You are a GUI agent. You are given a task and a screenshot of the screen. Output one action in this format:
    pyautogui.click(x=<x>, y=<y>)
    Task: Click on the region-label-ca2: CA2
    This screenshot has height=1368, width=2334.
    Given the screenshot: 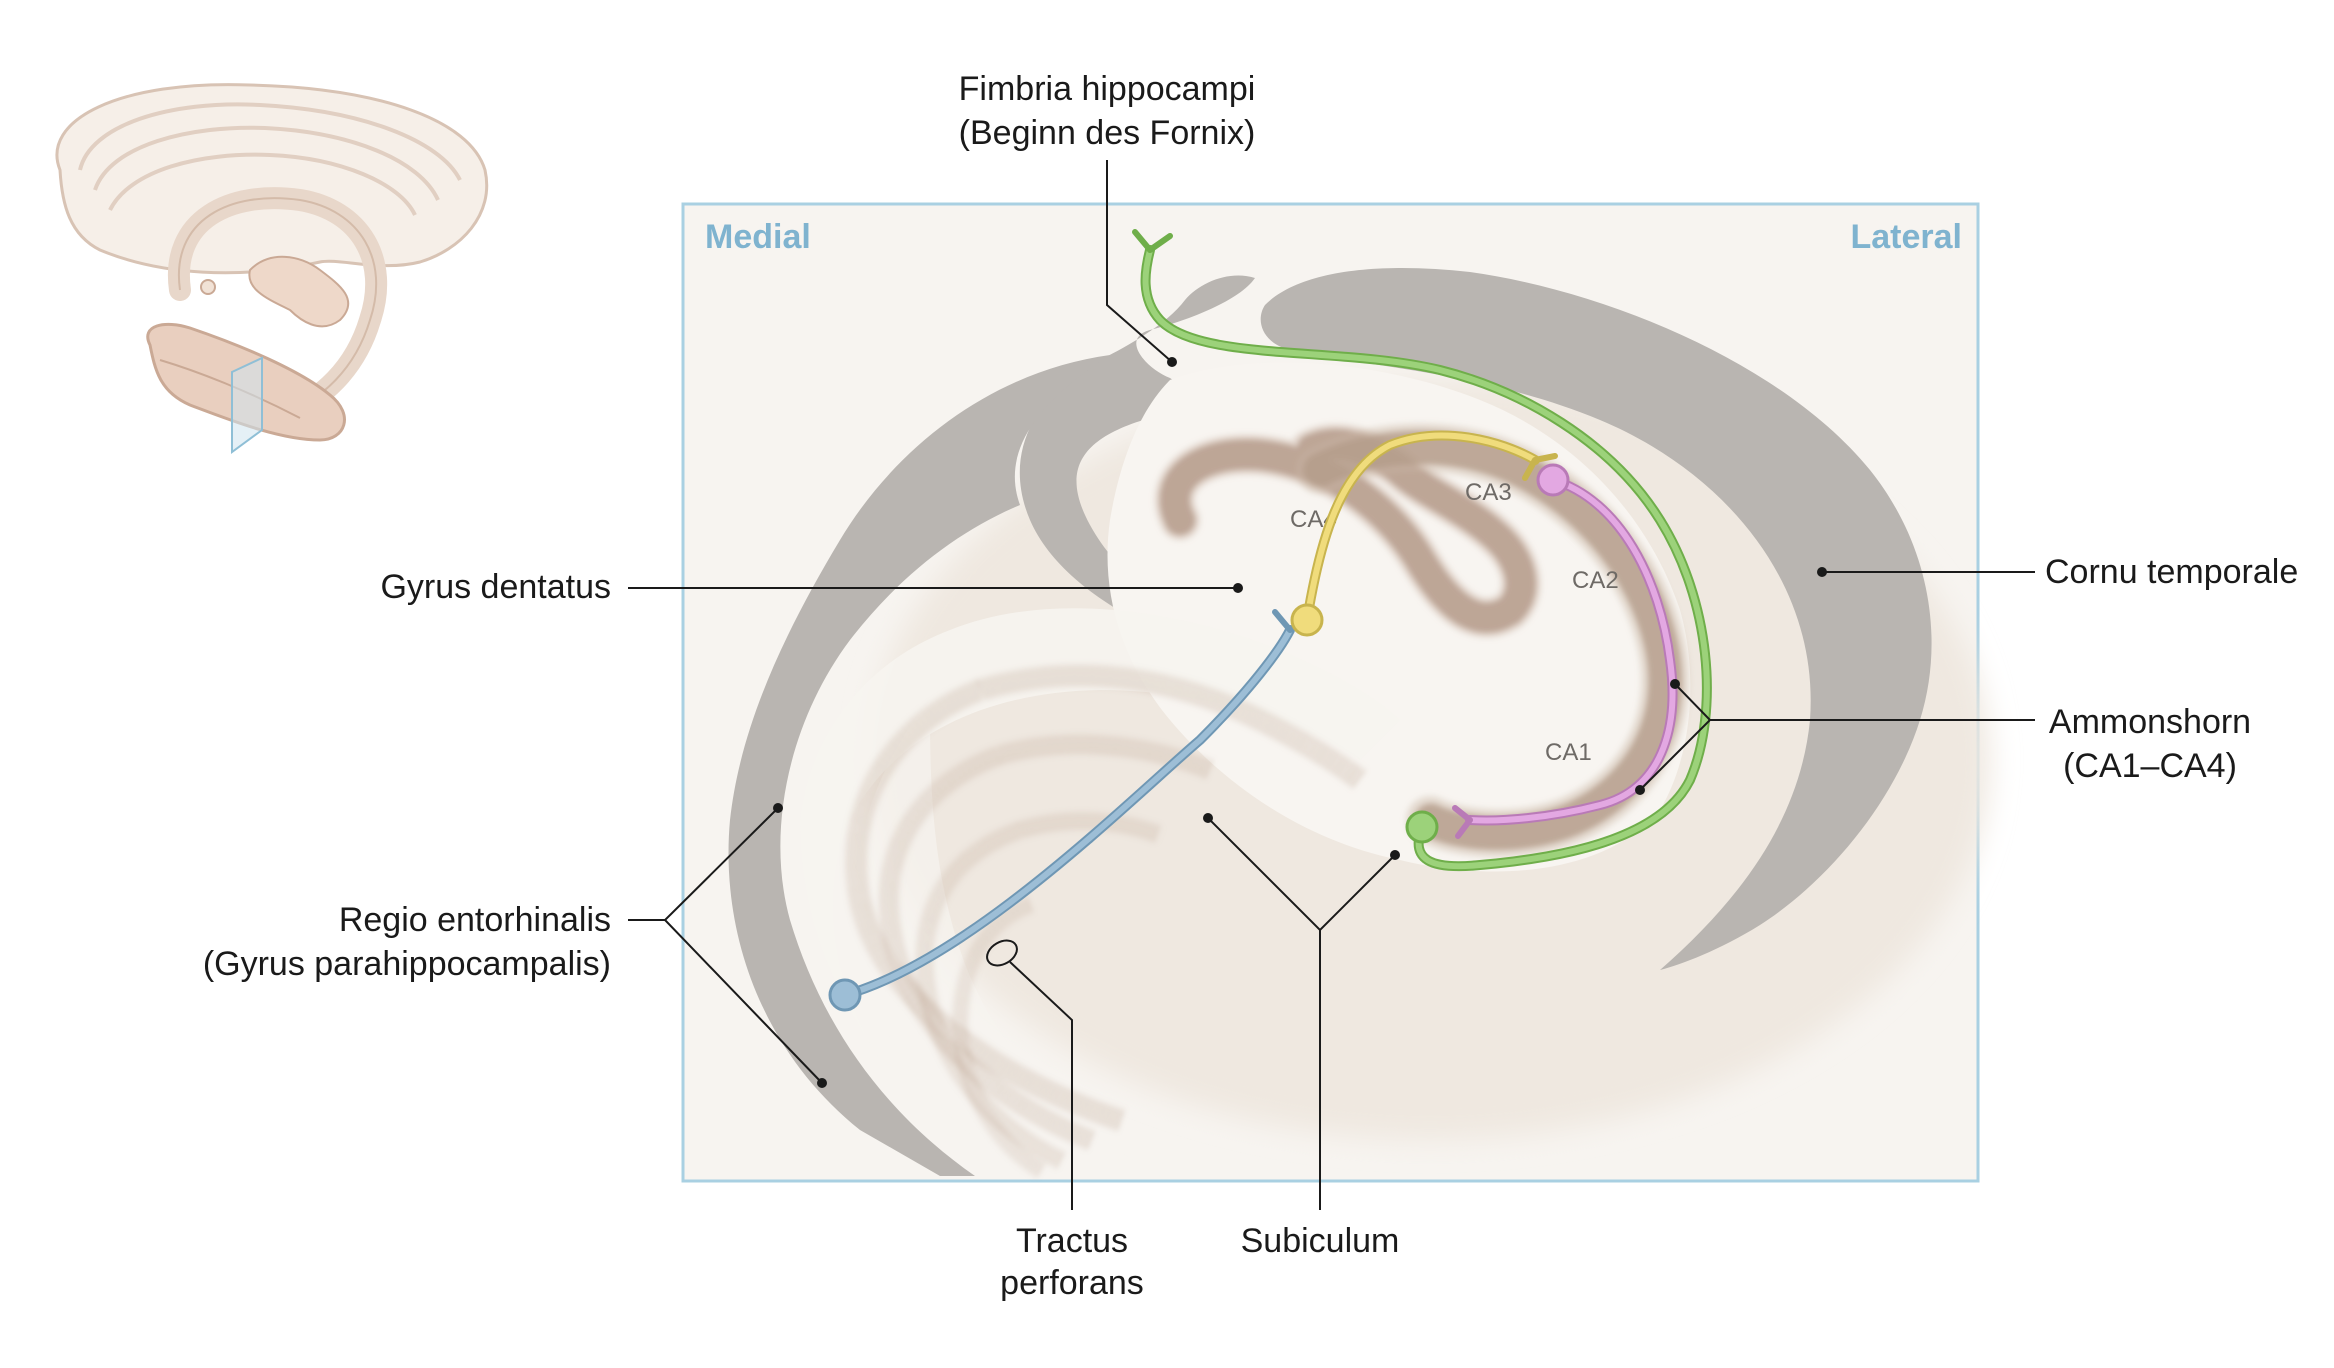 What is the action you would take?
    pyautogui.click(x=1595, y=580)
    